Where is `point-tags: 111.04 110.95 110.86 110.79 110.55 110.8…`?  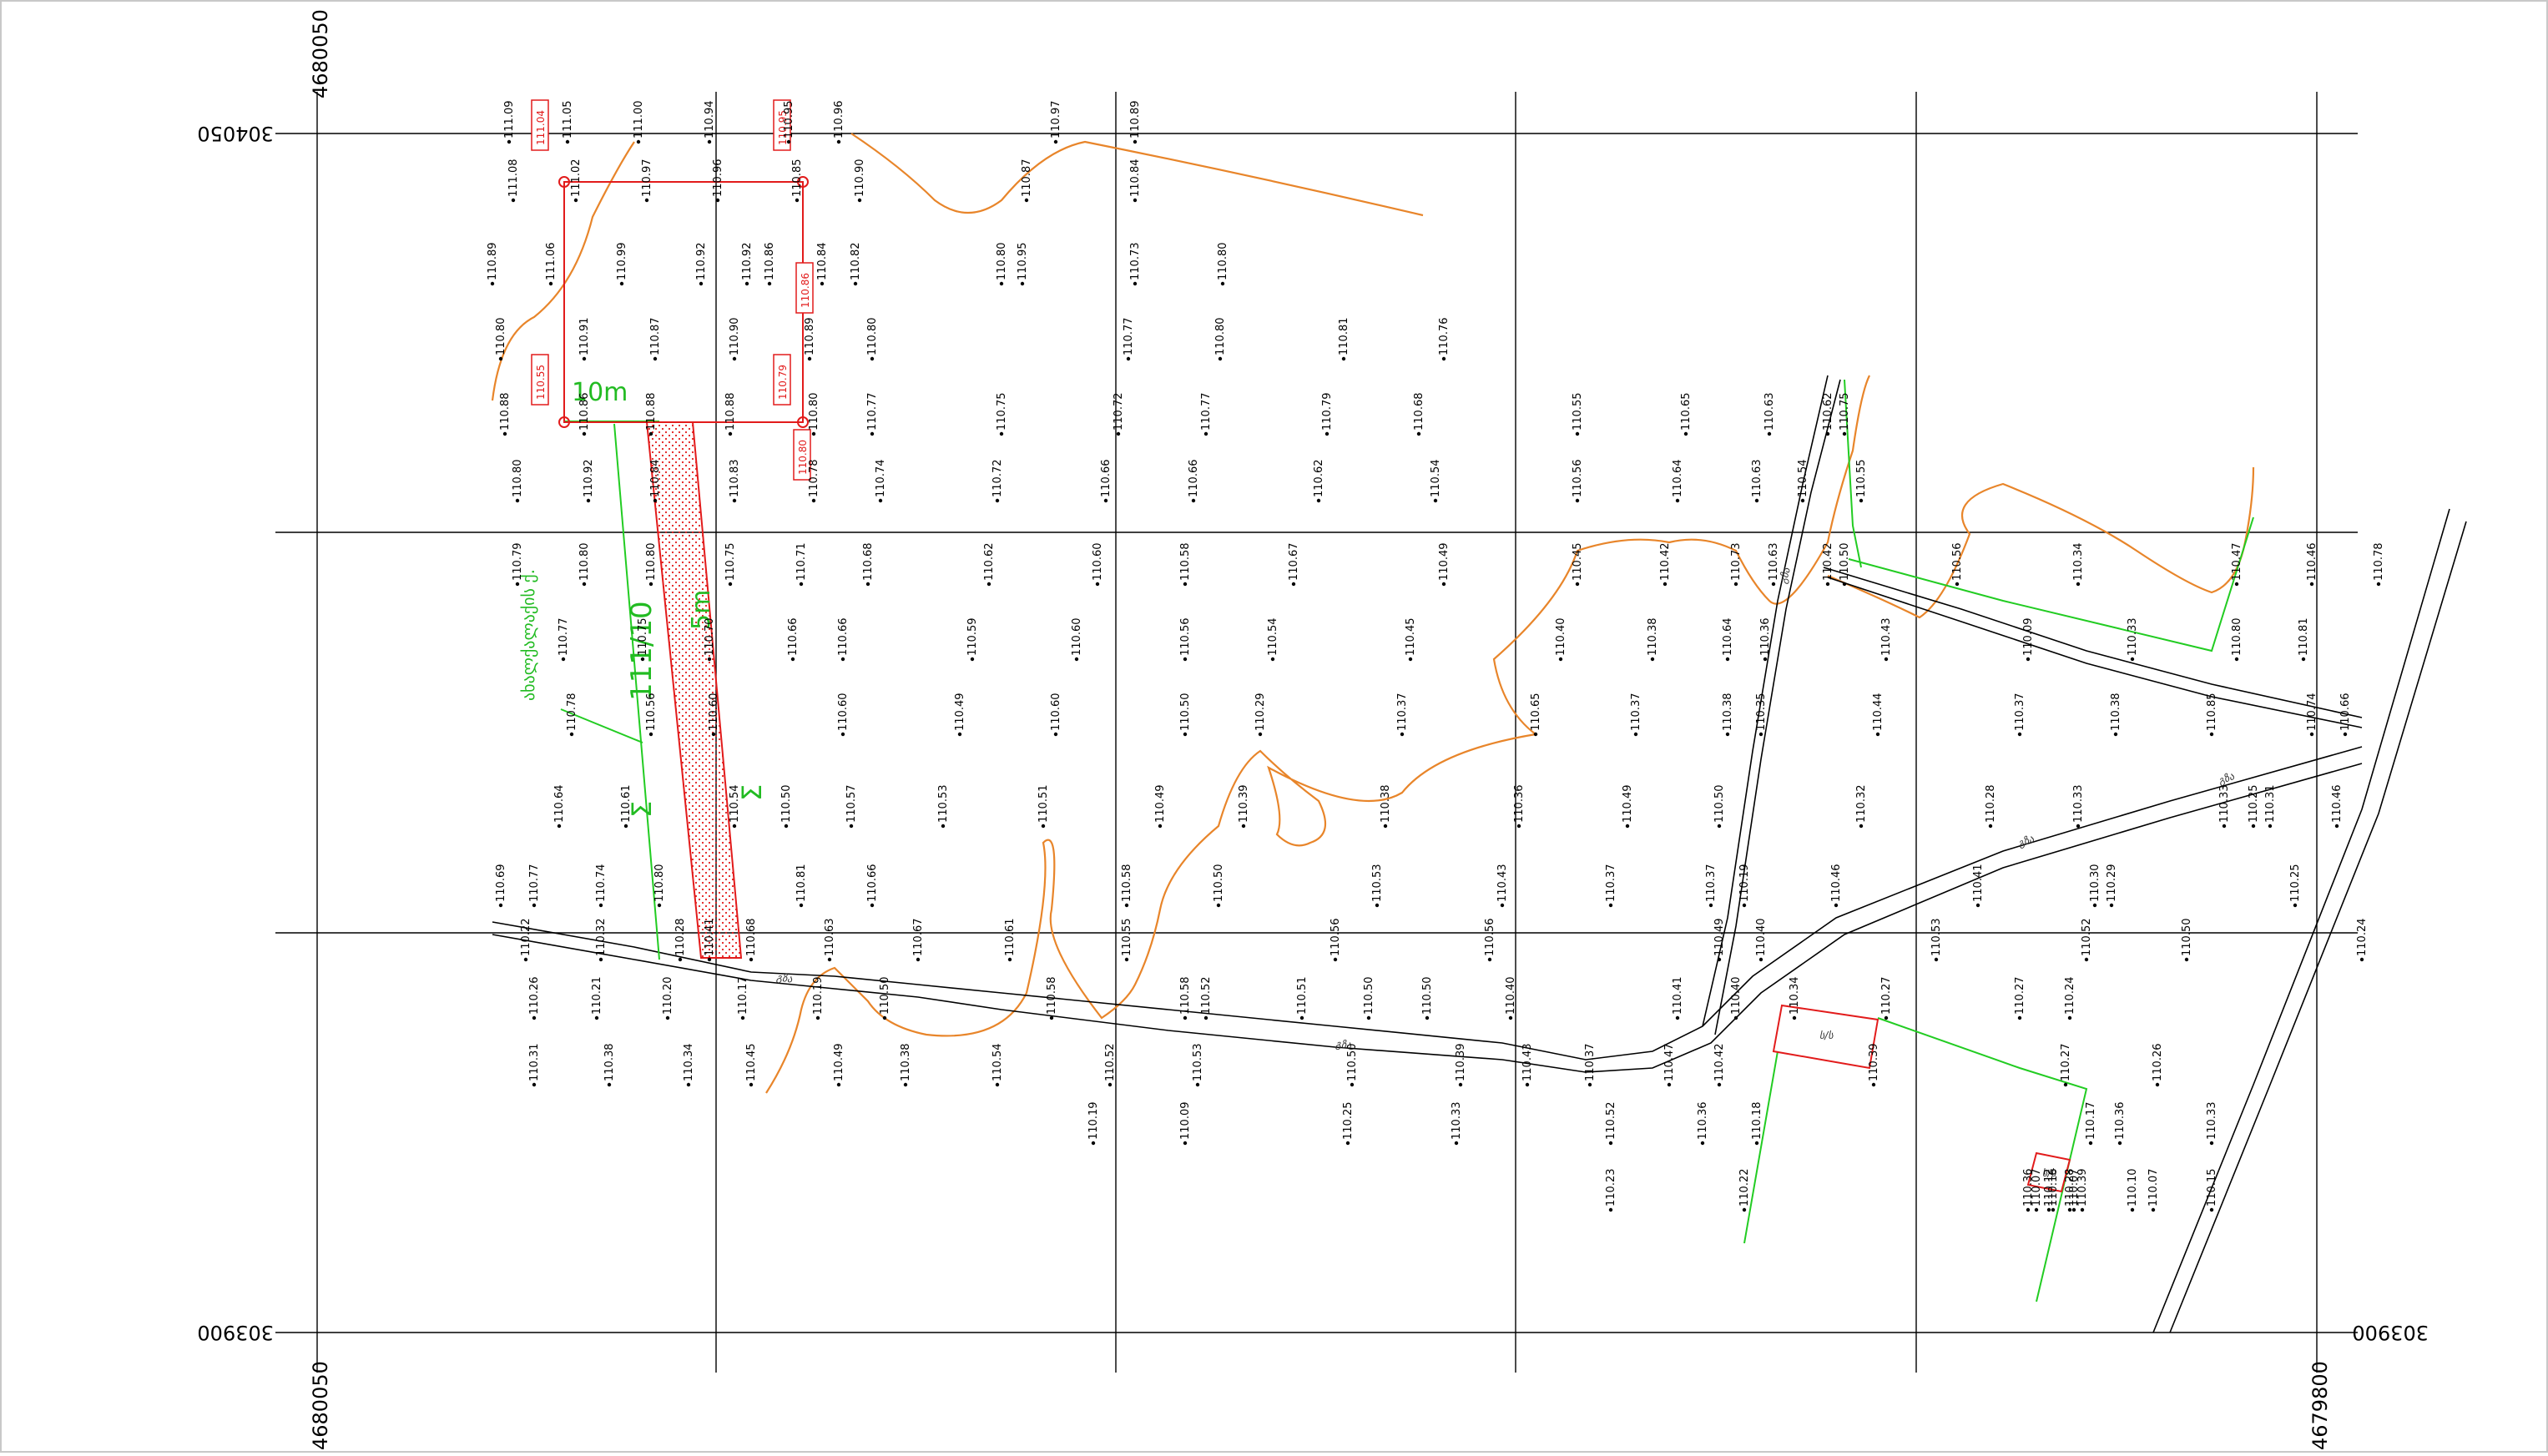 point-tags: 111.04 110.95 110.86 110.79 110.55 110.8… is located at coordinates (672, 290).